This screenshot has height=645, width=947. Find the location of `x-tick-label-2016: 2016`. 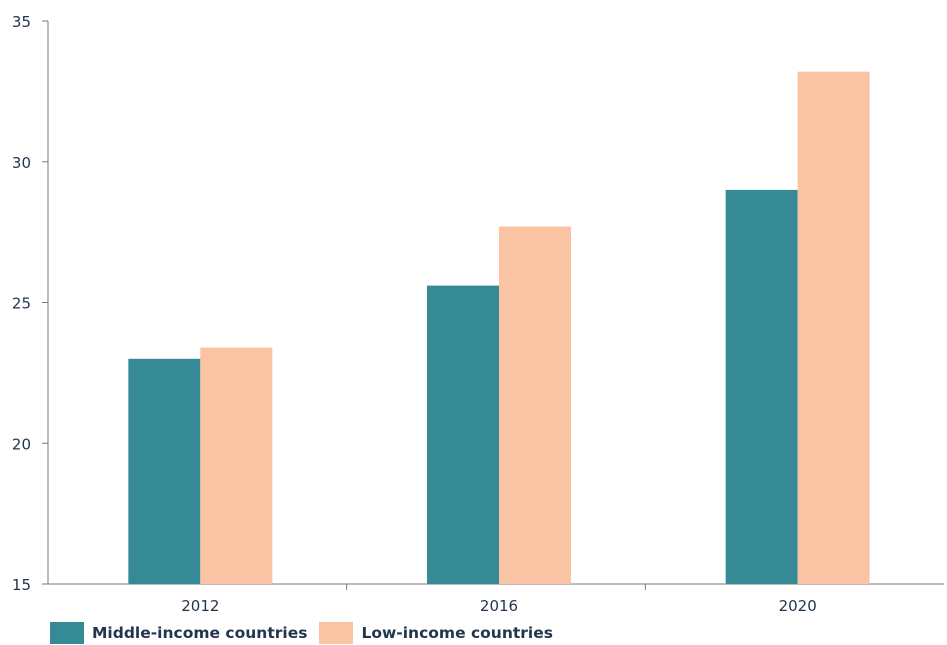

x-tick-label-2016: 2016 is located at coordinates (499, 606).